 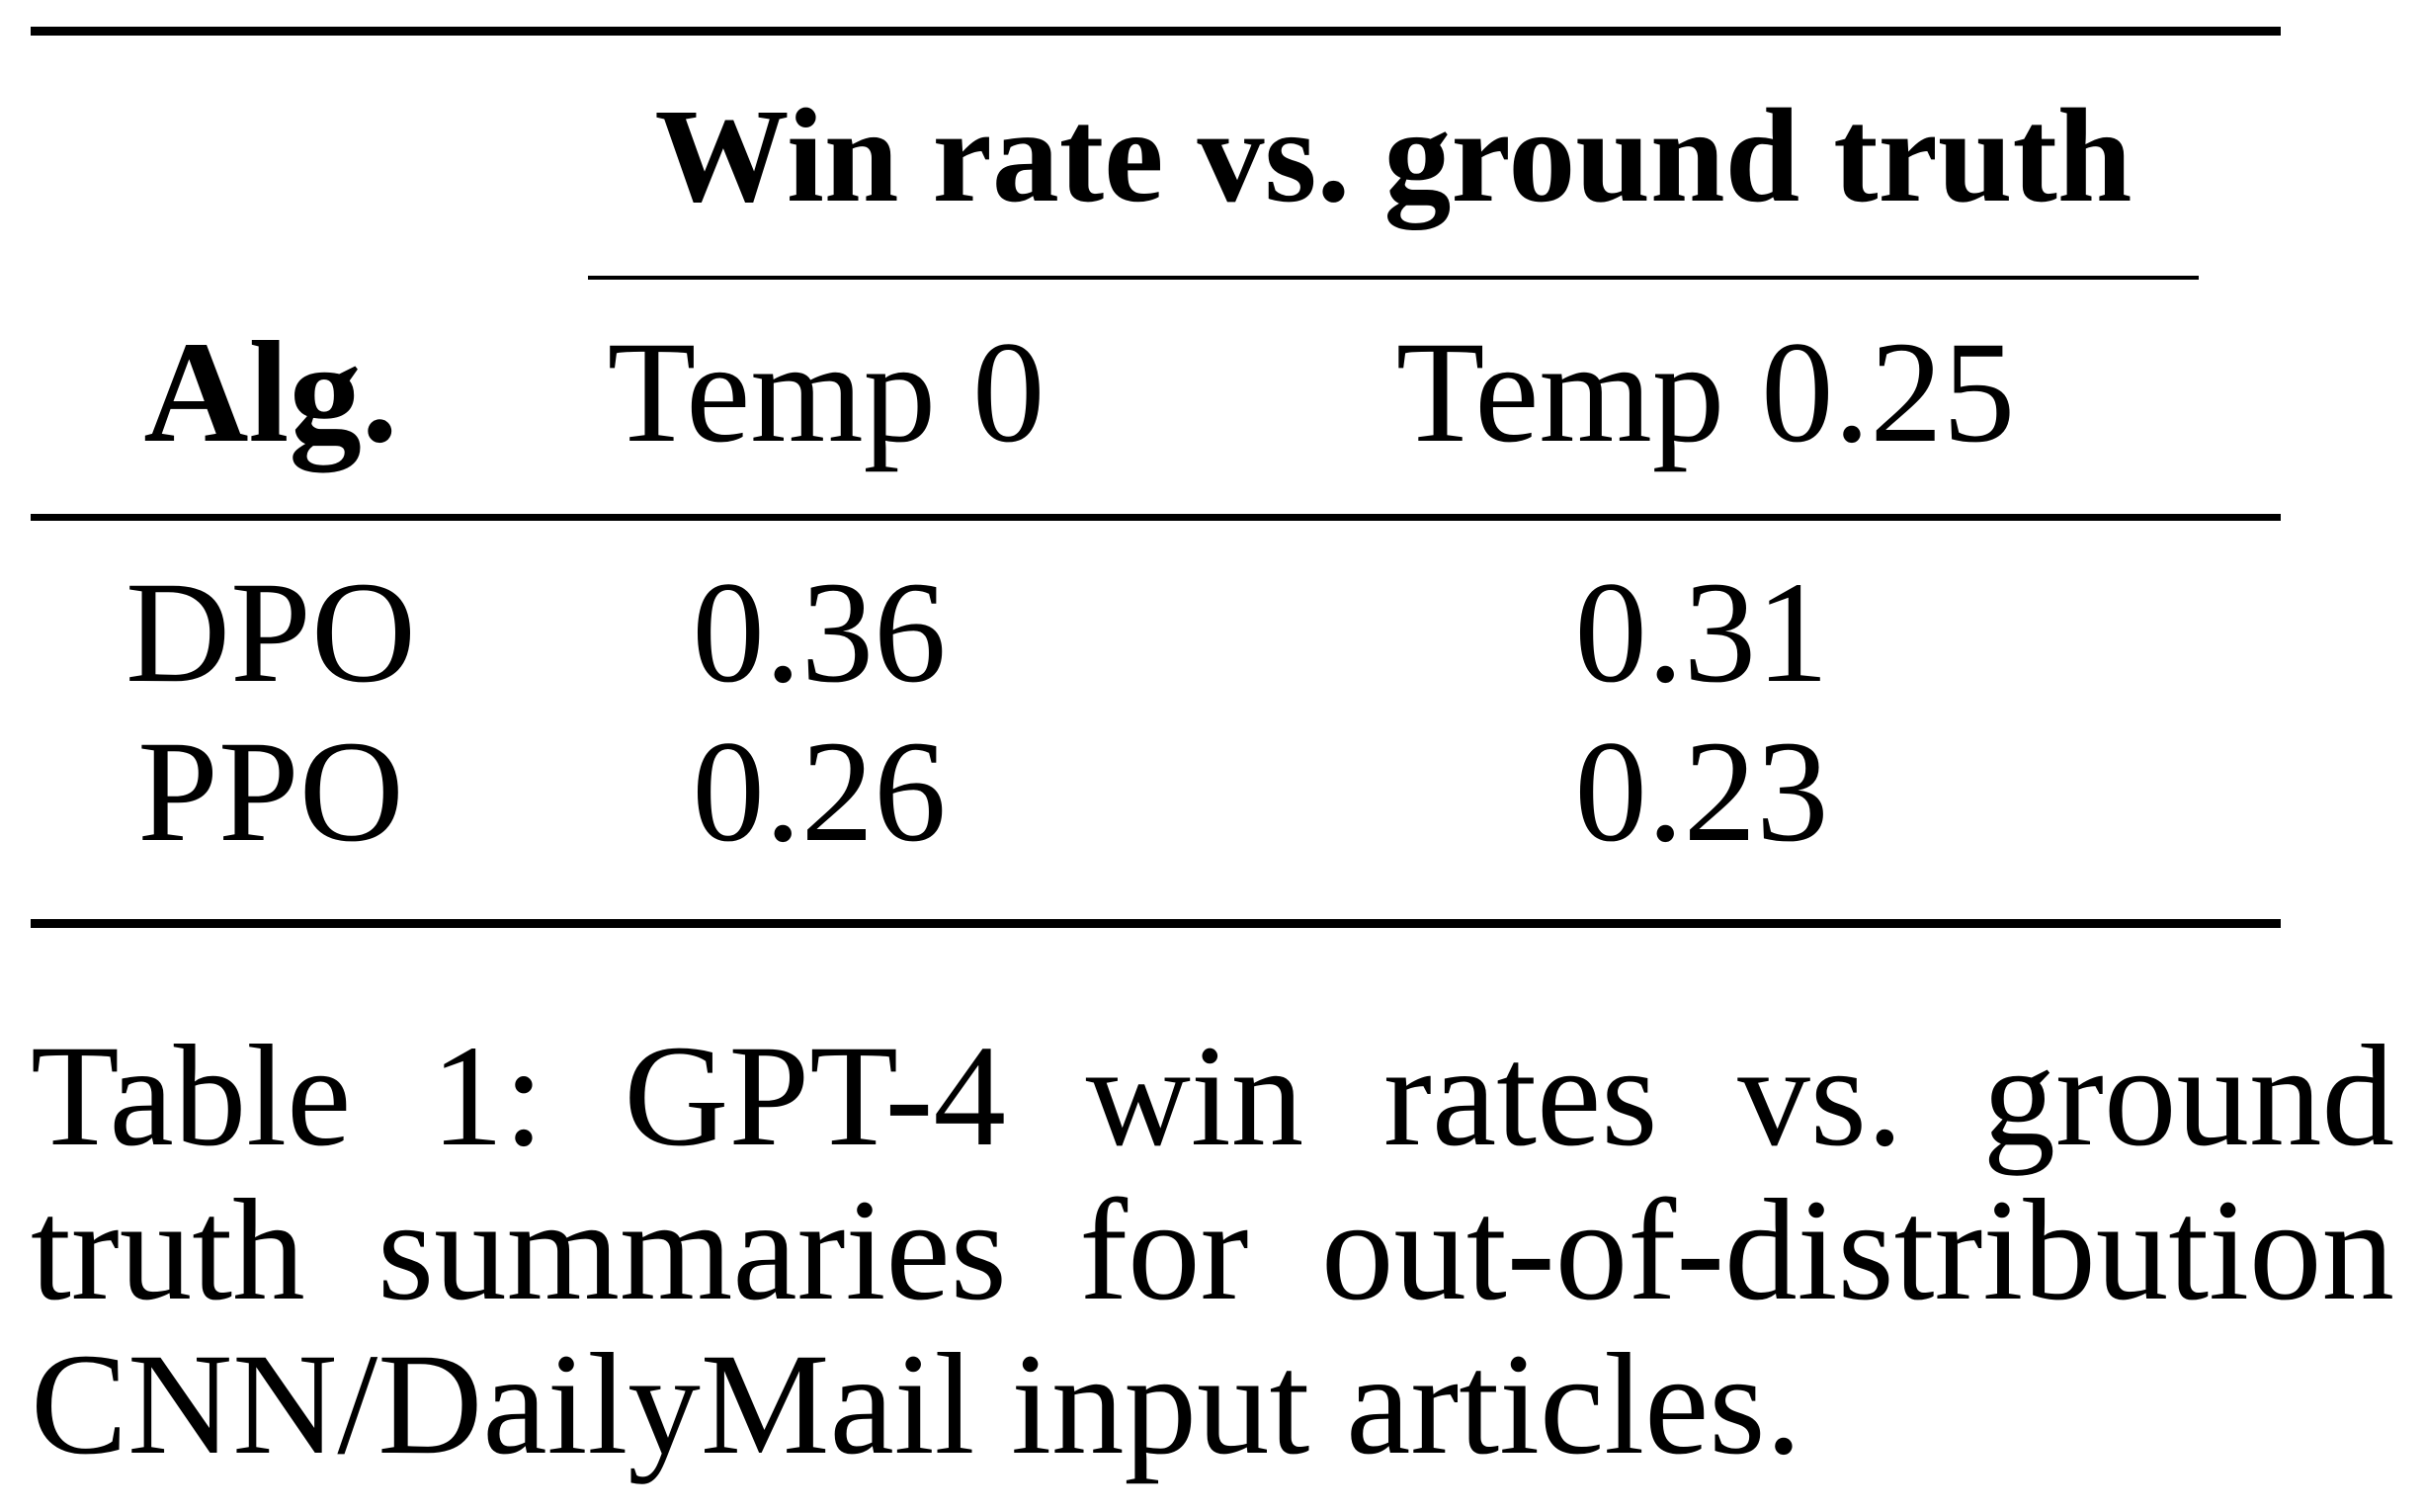 I want to click on column-header: Alg., so click(x=270, y=391).